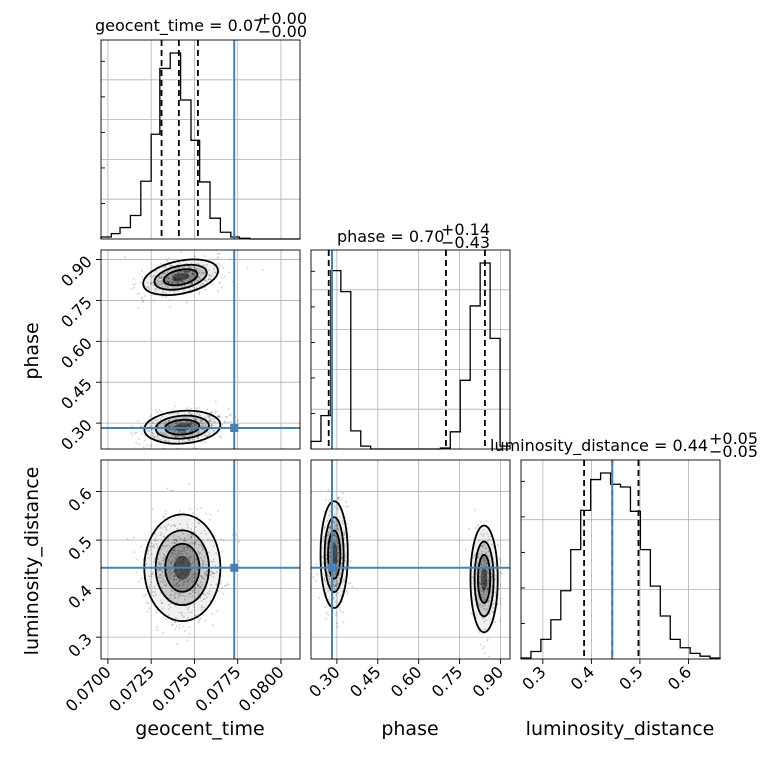  Describe the element at coordinates (733, 438) in the screenshot. I see `title-luminosity-distance-plus: +0.05` at that location.